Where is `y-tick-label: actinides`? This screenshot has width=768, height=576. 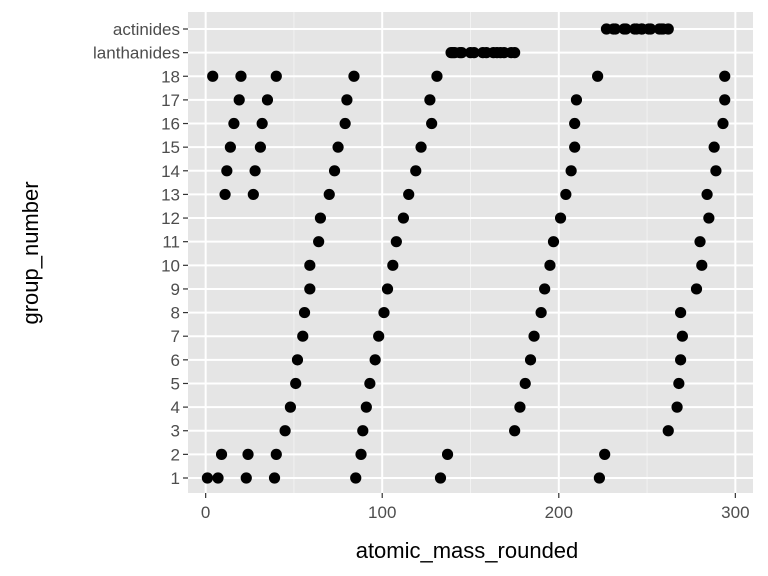
y-tick-label: actinides is located at coordinates (146, 29).